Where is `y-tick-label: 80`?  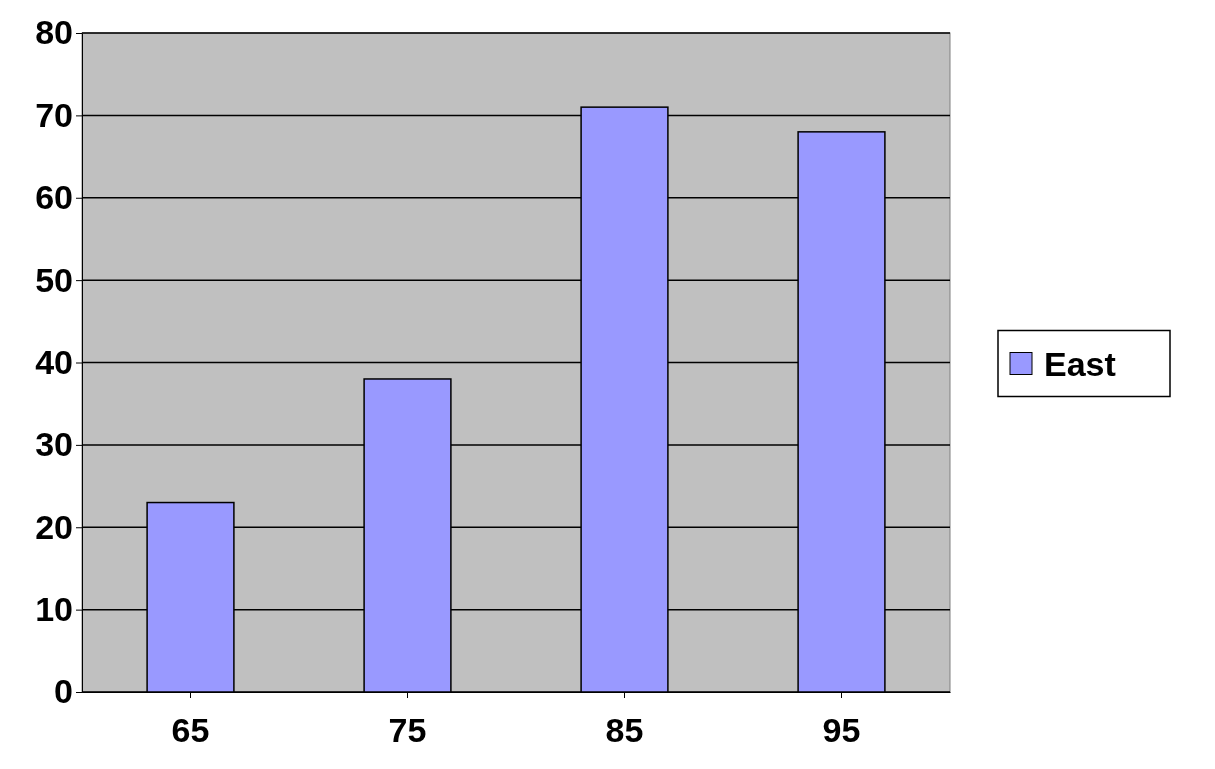
y-tick-label: 80 is located at coordinates (54, 32).